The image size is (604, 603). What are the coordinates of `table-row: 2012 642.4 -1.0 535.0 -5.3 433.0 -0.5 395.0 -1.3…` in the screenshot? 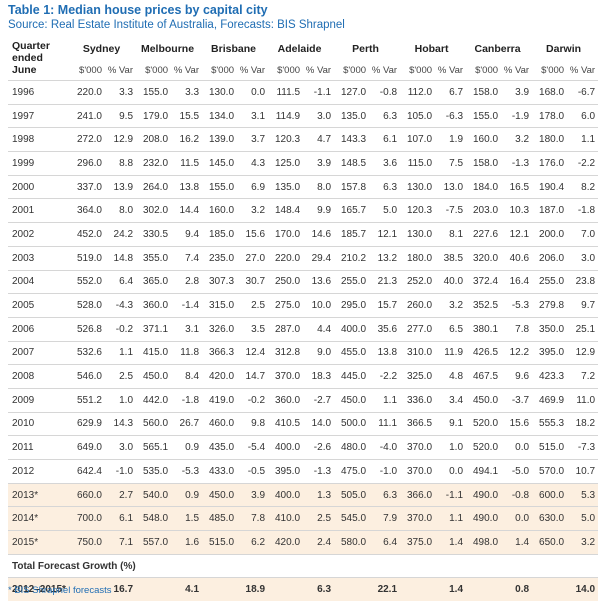 It's located at (303, 471).